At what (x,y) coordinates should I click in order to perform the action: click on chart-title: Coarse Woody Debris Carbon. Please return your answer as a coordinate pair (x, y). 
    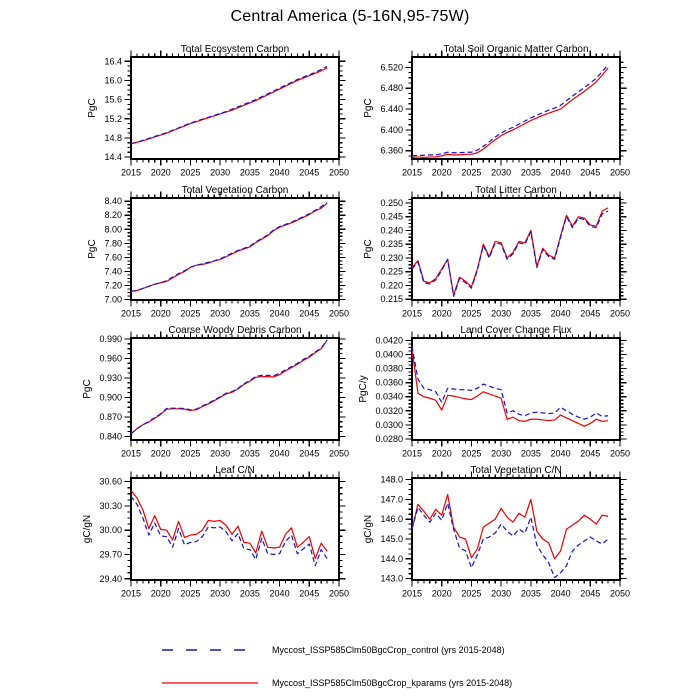
    Looking at the image, I should click on (234, 330).